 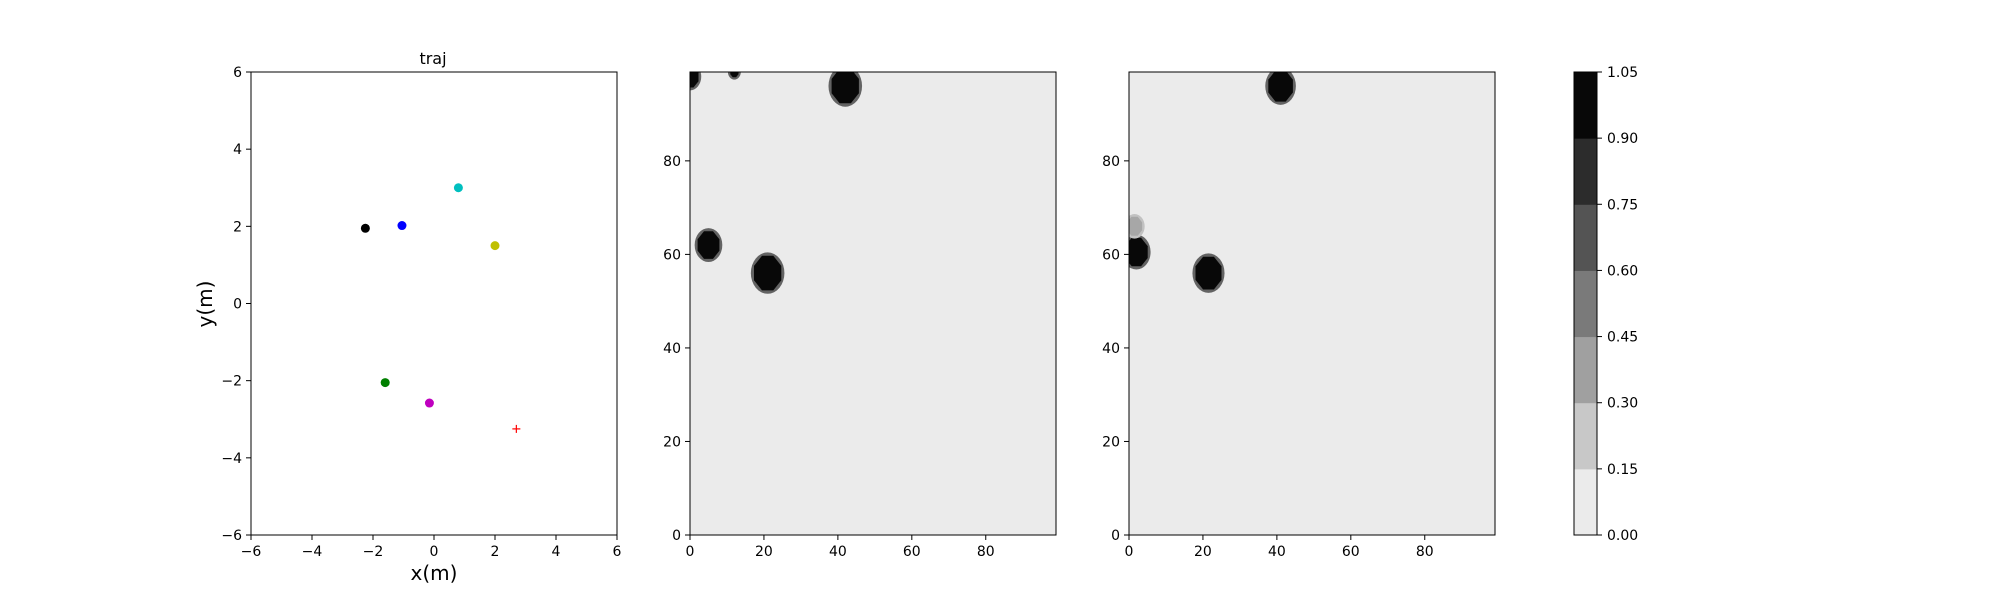 What do you see at coordinates (231, 382) in the screenshot?
I see `traj-y-tick-label: −2` at bounding box center [231, 382].